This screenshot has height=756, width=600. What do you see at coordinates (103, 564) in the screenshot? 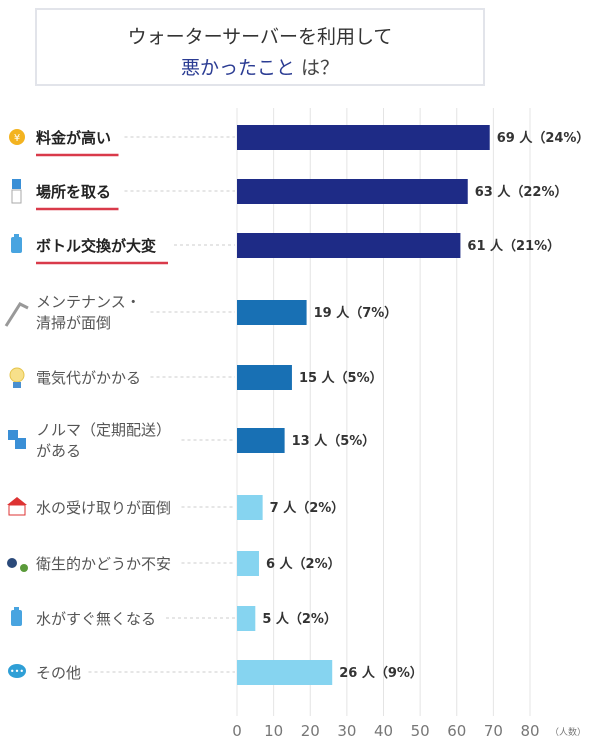
I see `category-label: 衛生的かどうか不安` at bounding box center [103, 564].